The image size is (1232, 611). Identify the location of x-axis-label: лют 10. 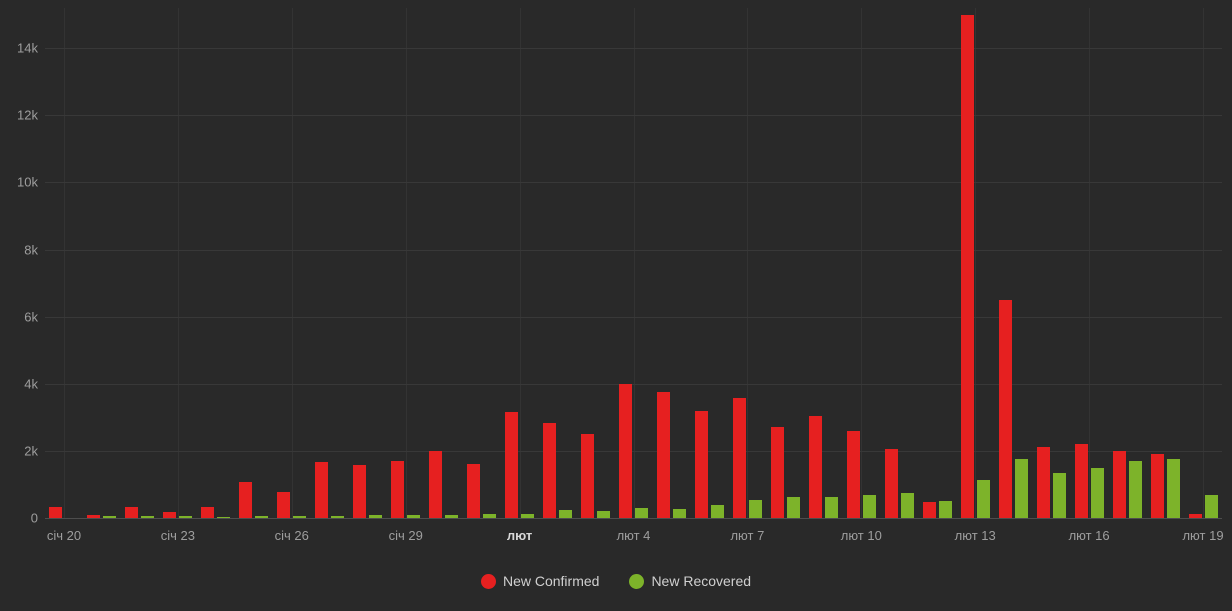
(861, 535).